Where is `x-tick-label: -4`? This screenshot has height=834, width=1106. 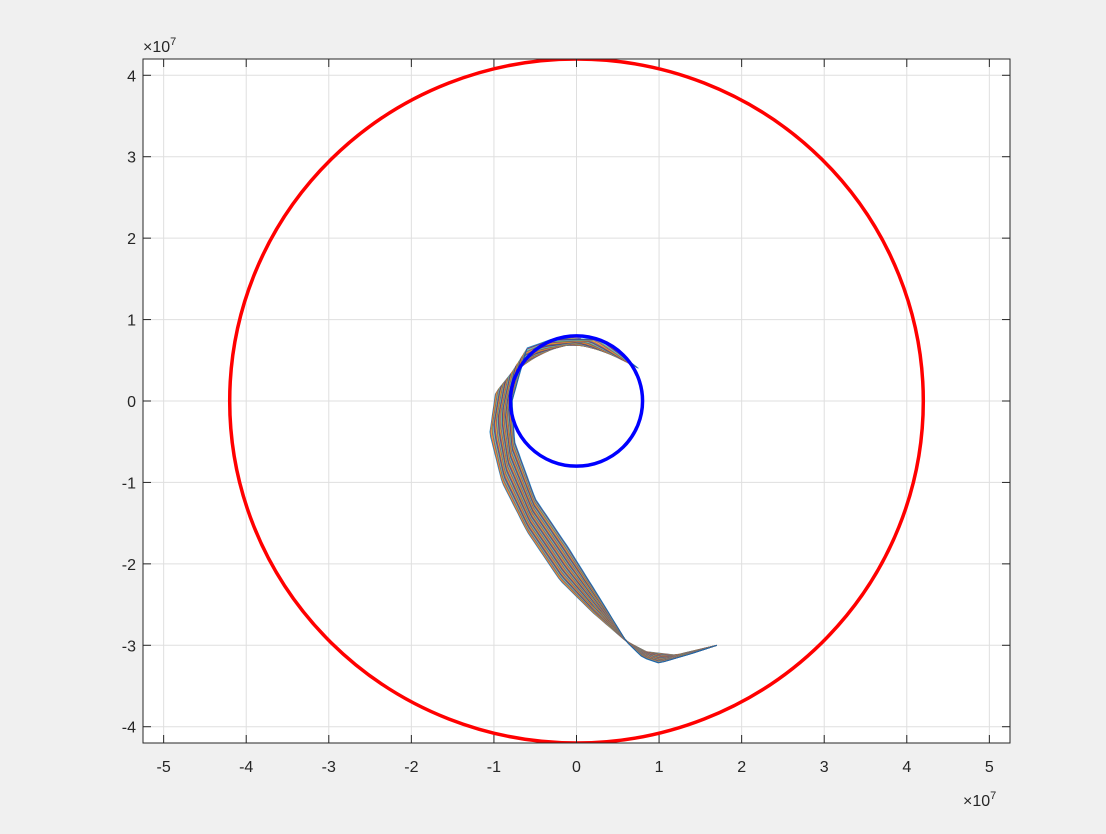 x-tick-label: -4 is located at coordinates (246, 767).